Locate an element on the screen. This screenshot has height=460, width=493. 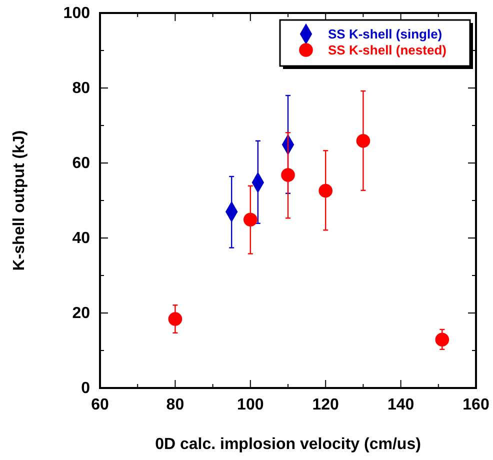
y-tick-label: 60 is located at coordinates (81, 163).